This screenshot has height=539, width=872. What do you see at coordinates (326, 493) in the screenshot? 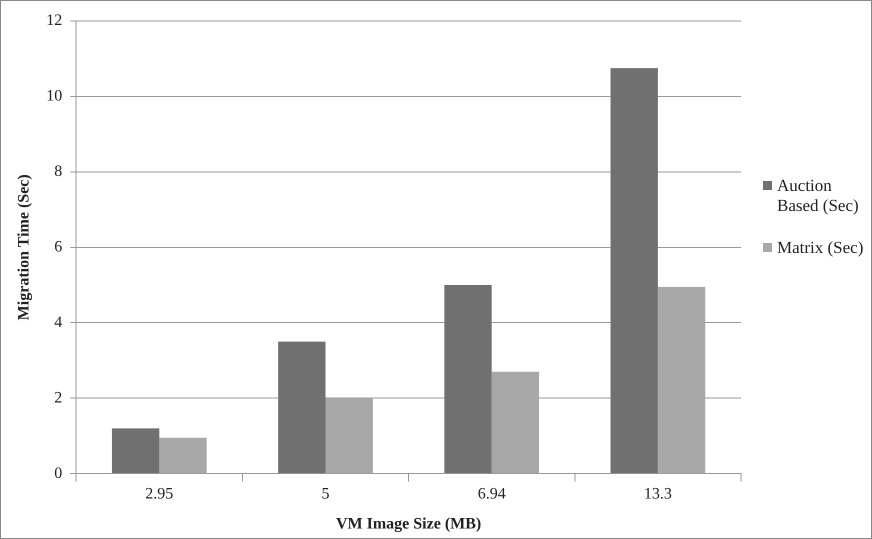
I see `x-tick-label: 5` at bounding box center [326, 493].